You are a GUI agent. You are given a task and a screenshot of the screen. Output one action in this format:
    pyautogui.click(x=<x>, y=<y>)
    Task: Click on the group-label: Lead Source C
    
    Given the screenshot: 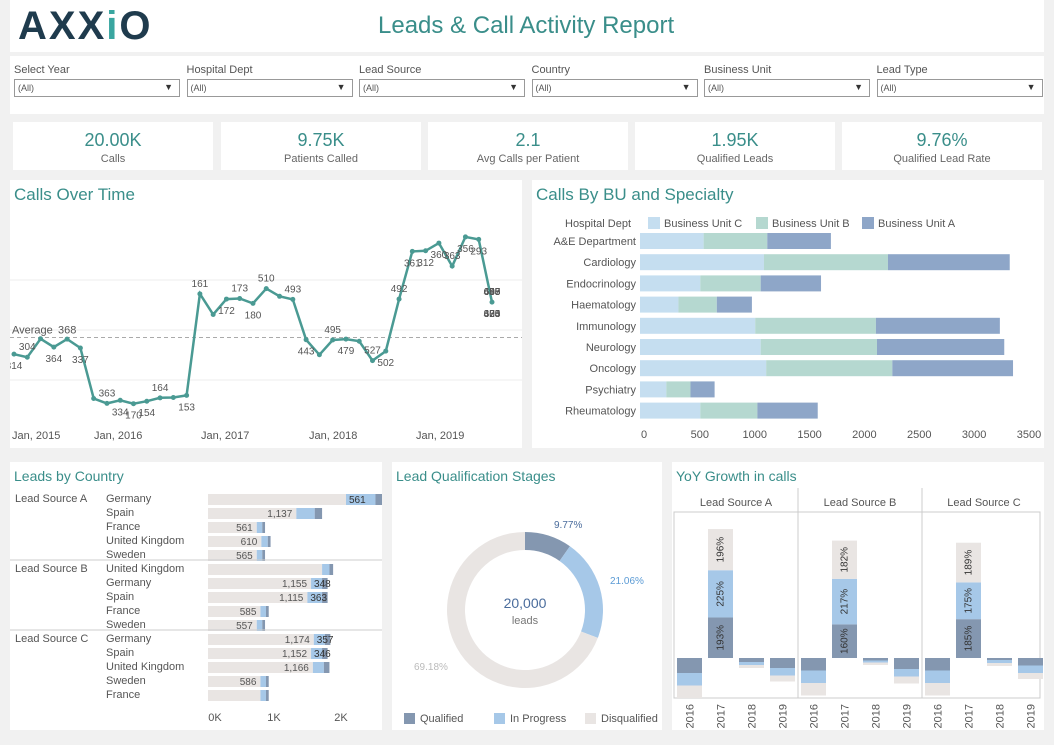 What is the action you would take?
    pyautogui.click(x=51, y=639)
    